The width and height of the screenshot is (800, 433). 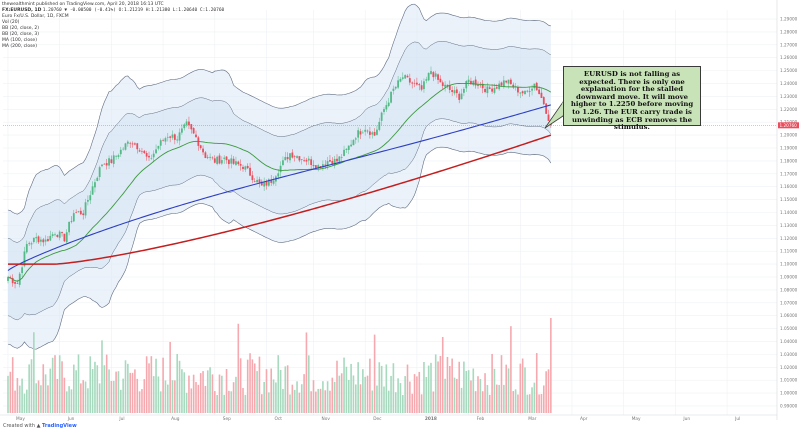 What do you see at coordinates (789, 19) in the screenshot?
I see `price-tick-label: 1.29000` at bounding box center [789, 19].